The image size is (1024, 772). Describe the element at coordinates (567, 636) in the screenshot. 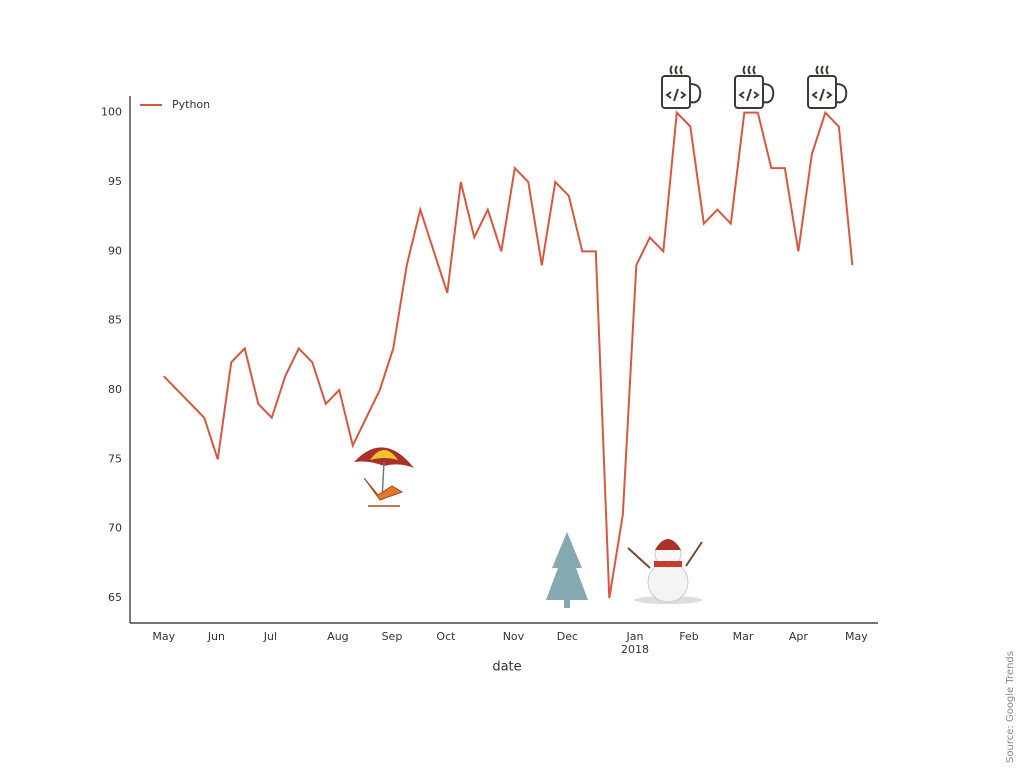

I see `x-tick-label: Dec` at that location.